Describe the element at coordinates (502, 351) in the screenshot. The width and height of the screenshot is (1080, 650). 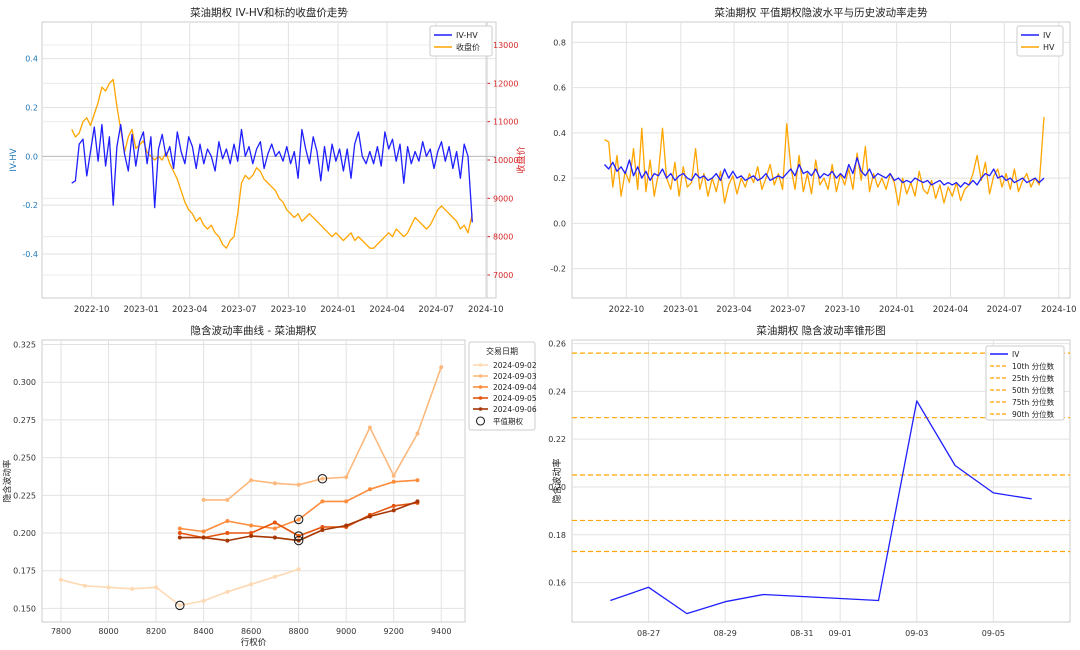
I see `legend-title: 交易日期` at that location.